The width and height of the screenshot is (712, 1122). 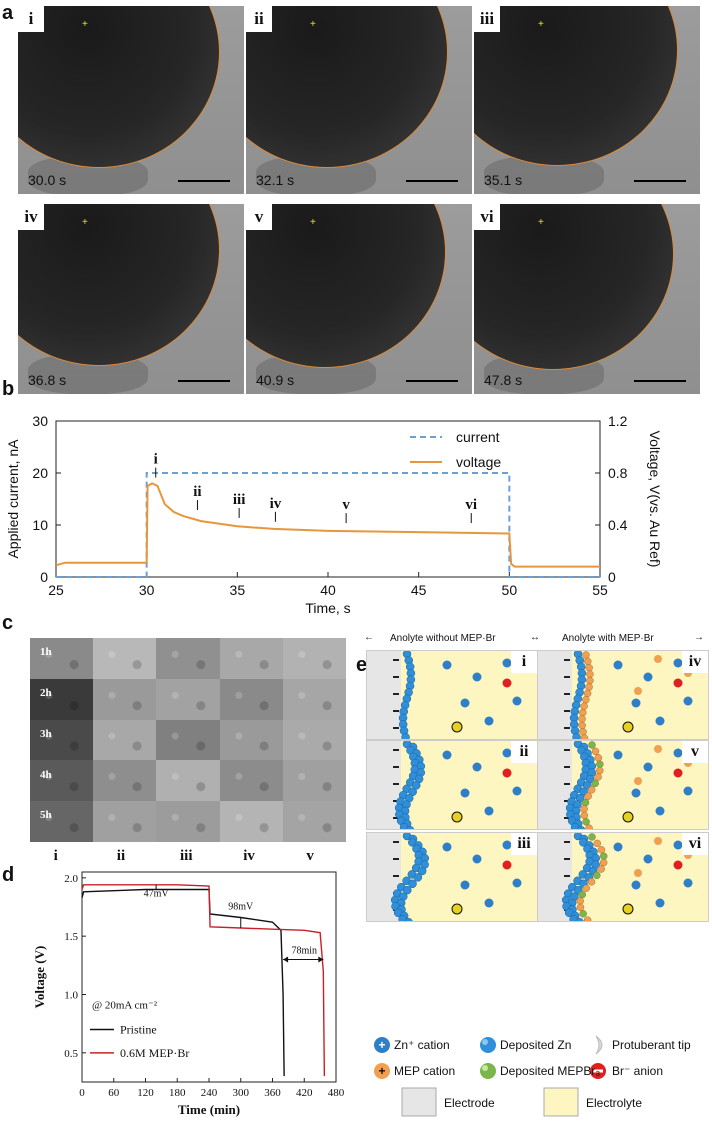 What do you see at coordinates (655, 499) in the screenshot?
I see `y-right-axis-label: Voltage, V(vs. Au Ref)` at bounding box center [655, 499].